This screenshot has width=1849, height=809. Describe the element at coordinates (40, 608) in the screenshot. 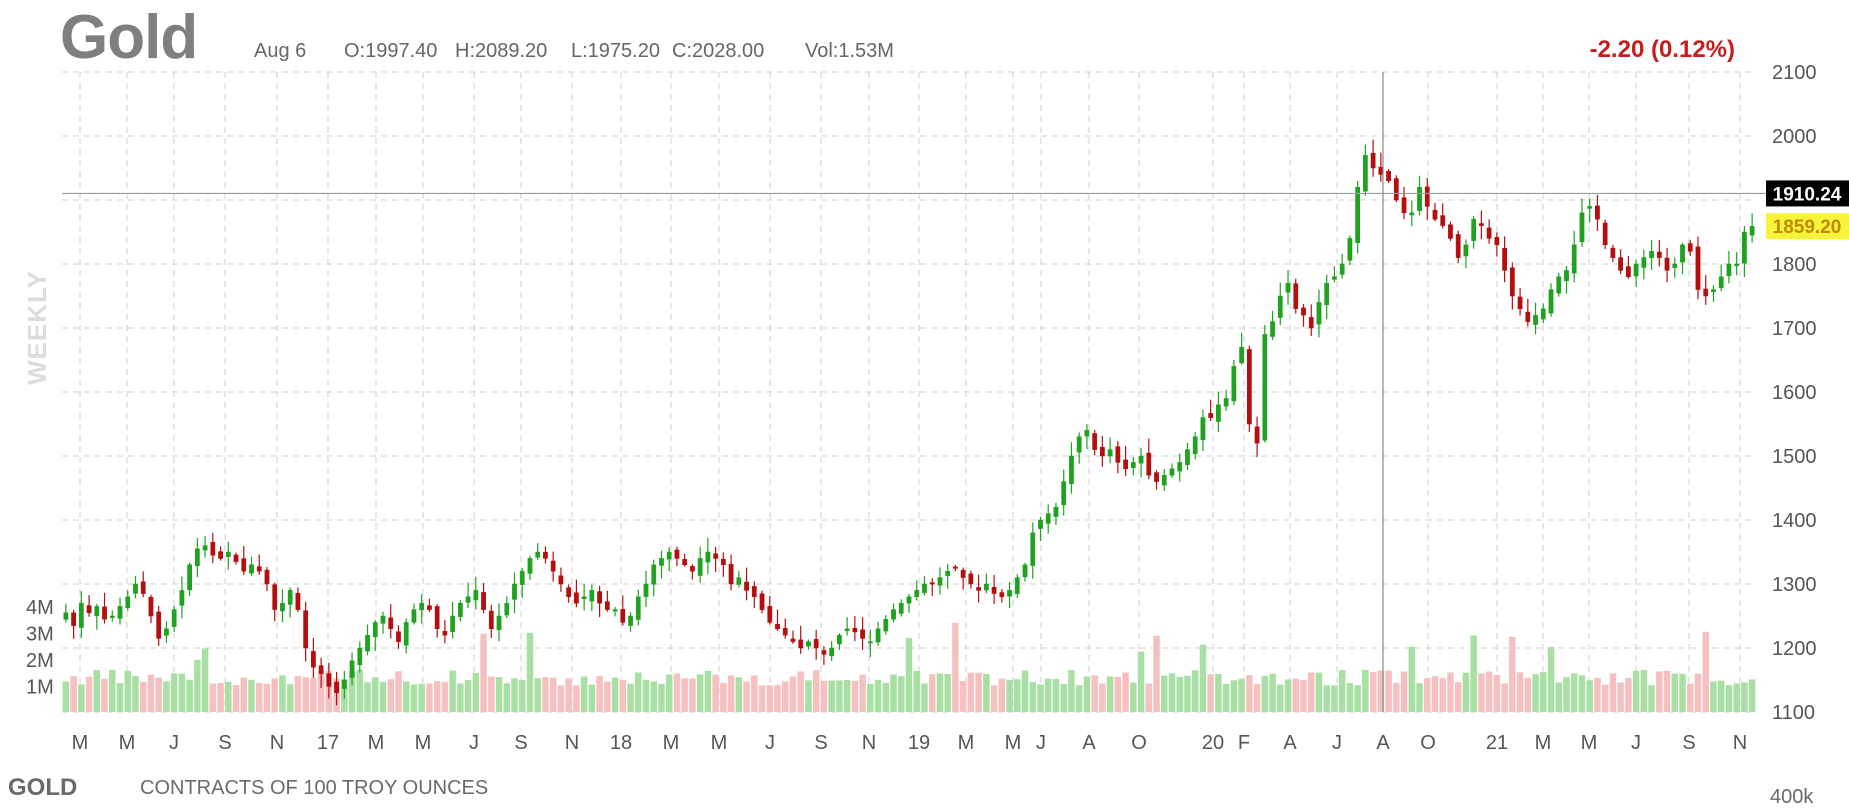

I see `volume-tick-label: 4M` at that location.